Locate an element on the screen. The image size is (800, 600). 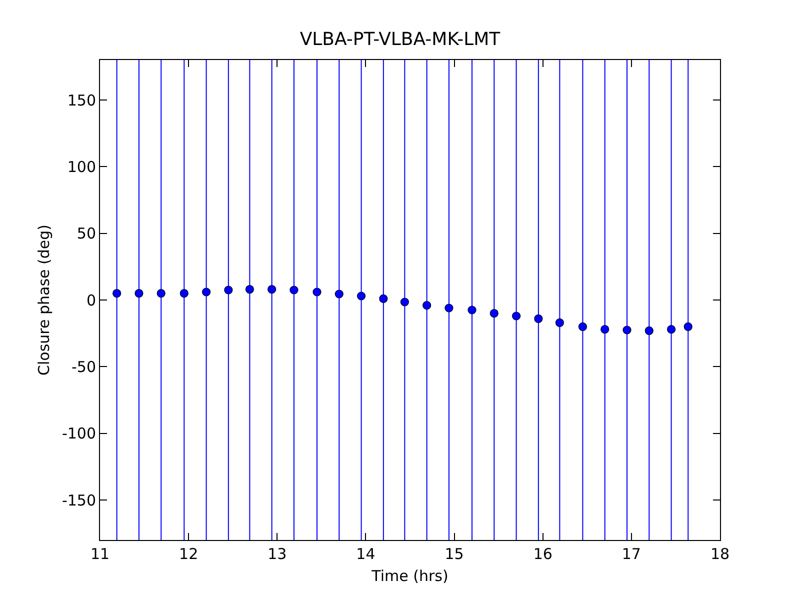
y-axis-title: Closure phase (deg) is located at coordinates (44, 300).